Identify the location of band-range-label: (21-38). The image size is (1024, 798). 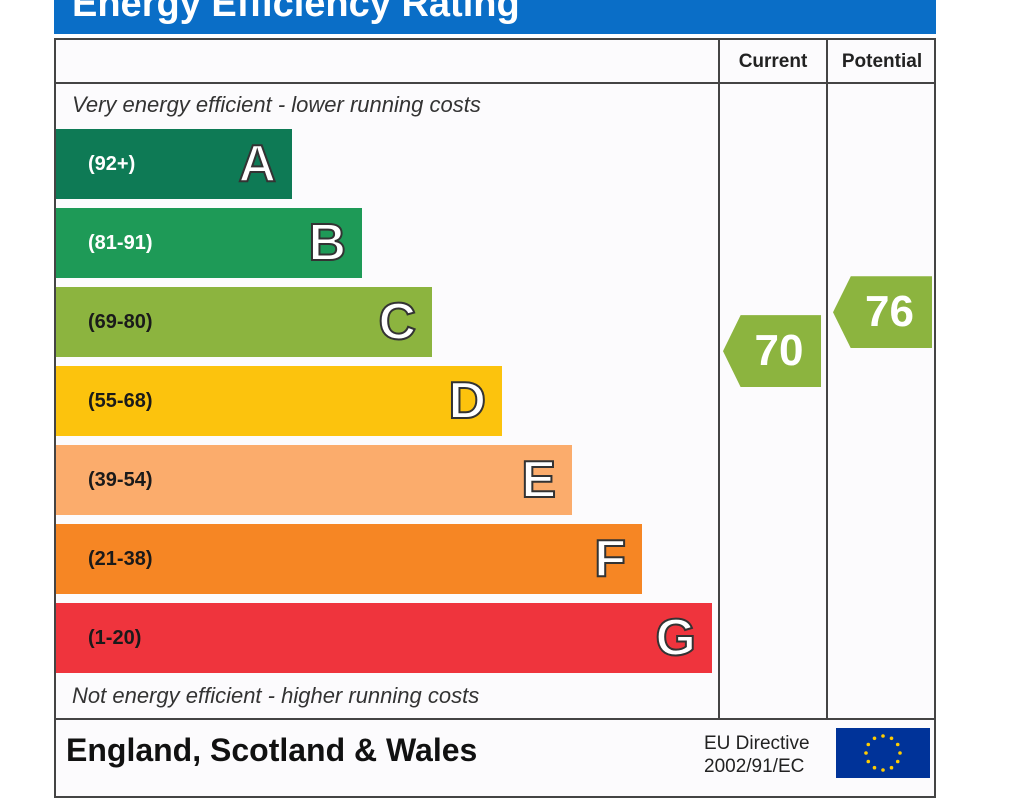
(120, 559).